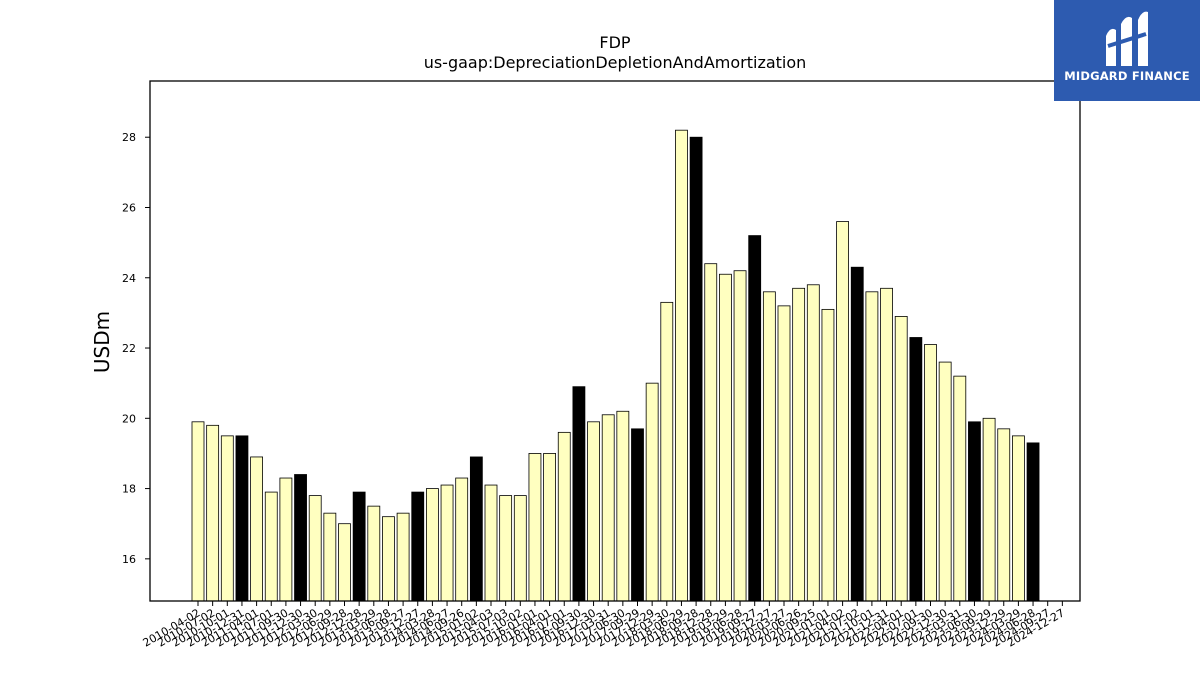 Image resolution: width=1200 pixels, height=675 pixels. Describe the element at coordinates (129, 278) in the screenshot. I see `y-tick-label: 24` at that location.